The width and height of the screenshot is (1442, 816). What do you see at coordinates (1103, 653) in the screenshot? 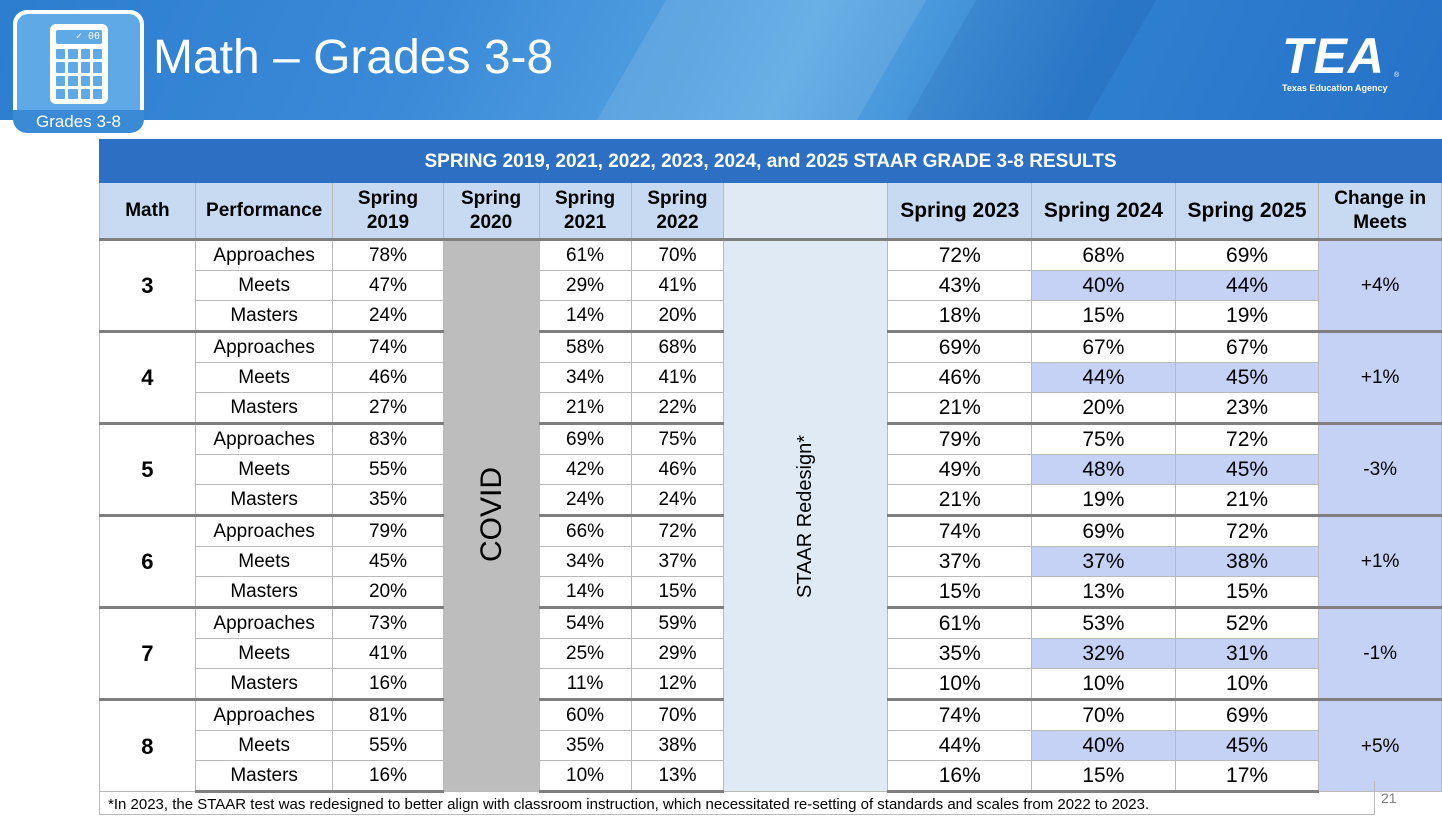
I see `cell-spring2024: 32%` at bounding box center [1103, 653].